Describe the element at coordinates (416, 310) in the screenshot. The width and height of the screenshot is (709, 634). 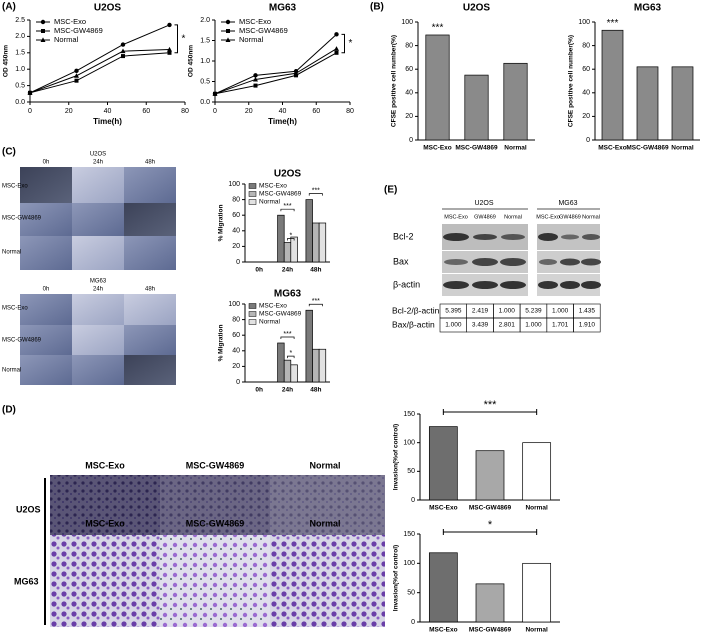
I see `ratio-label: Bcl-2/β-actin` at that location.